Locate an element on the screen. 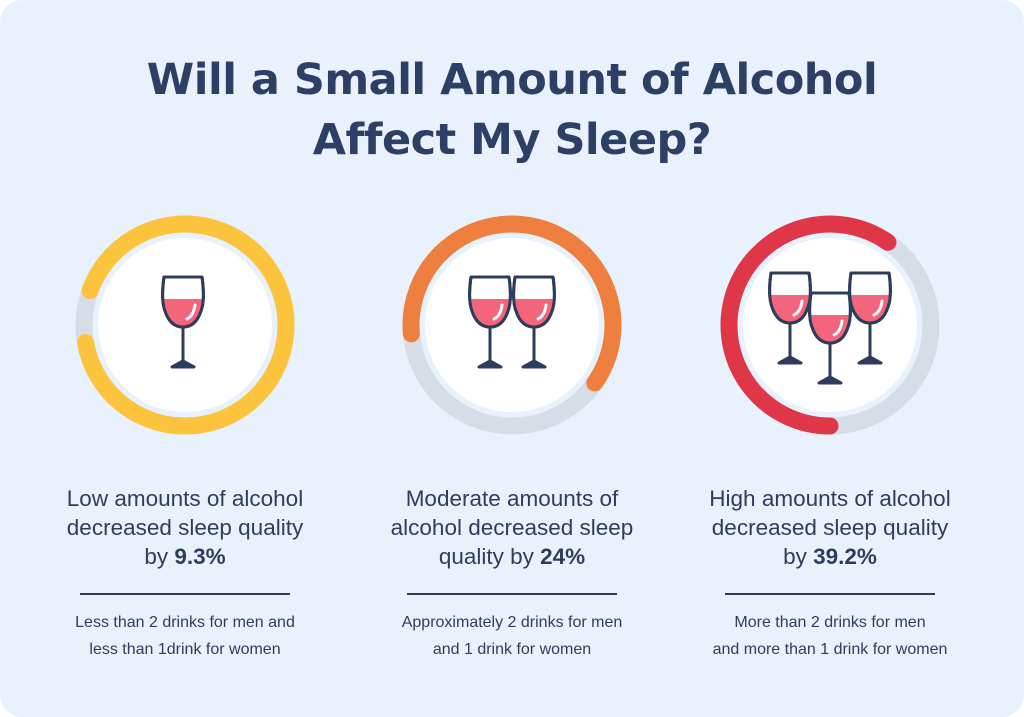 This screenshot has height=717, width=1024. note-line: More than 2 drinks for men is located at coordinates (830, 622).